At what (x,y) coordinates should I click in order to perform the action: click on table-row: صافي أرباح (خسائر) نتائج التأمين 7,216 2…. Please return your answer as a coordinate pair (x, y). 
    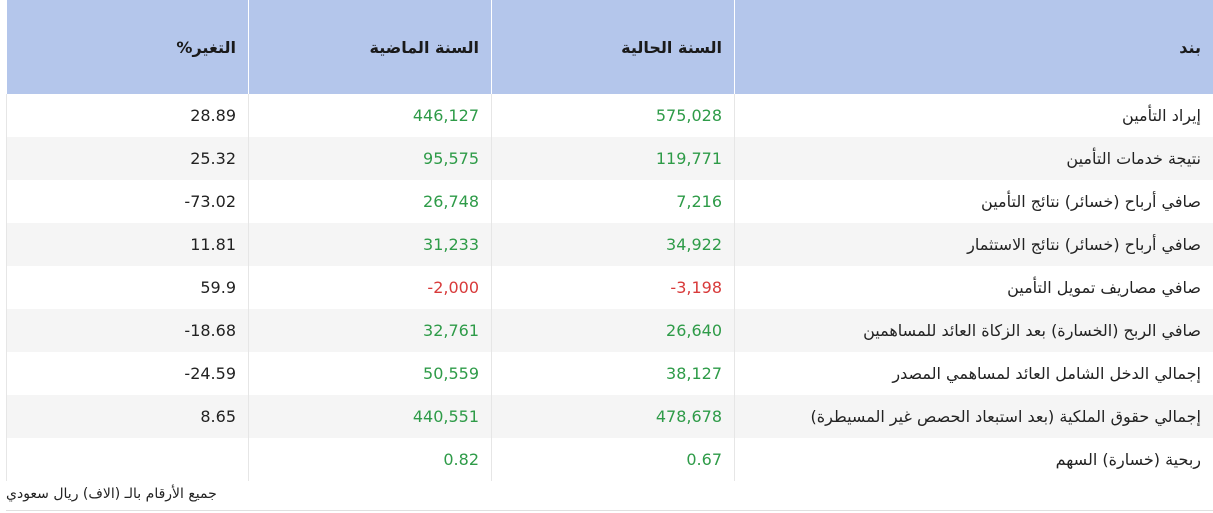
    Looking at the image, I should click on (609, 201).